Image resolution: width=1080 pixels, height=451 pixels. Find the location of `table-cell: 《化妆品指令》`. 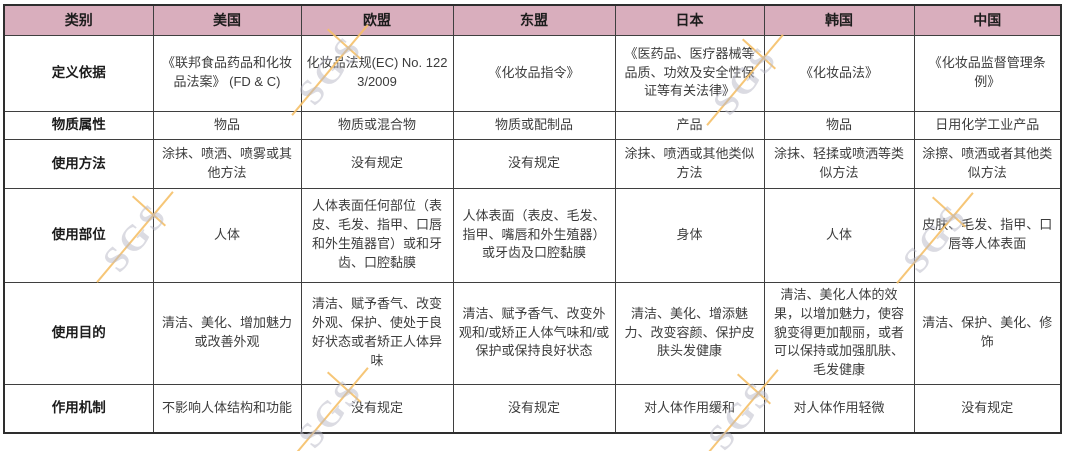

table-cell: 《化妆品指令》 is located at coordinates (534, 73).